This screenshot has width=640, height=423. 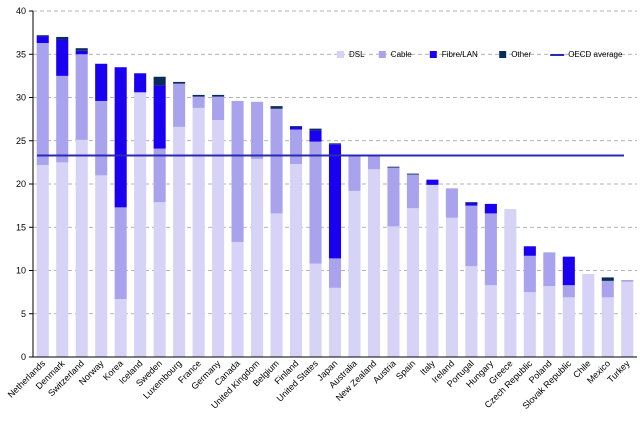 What do you see at coordinates (23, 357) in the screenshot?
I see `y-tick-label: 0` at bounding box center [23, 357].